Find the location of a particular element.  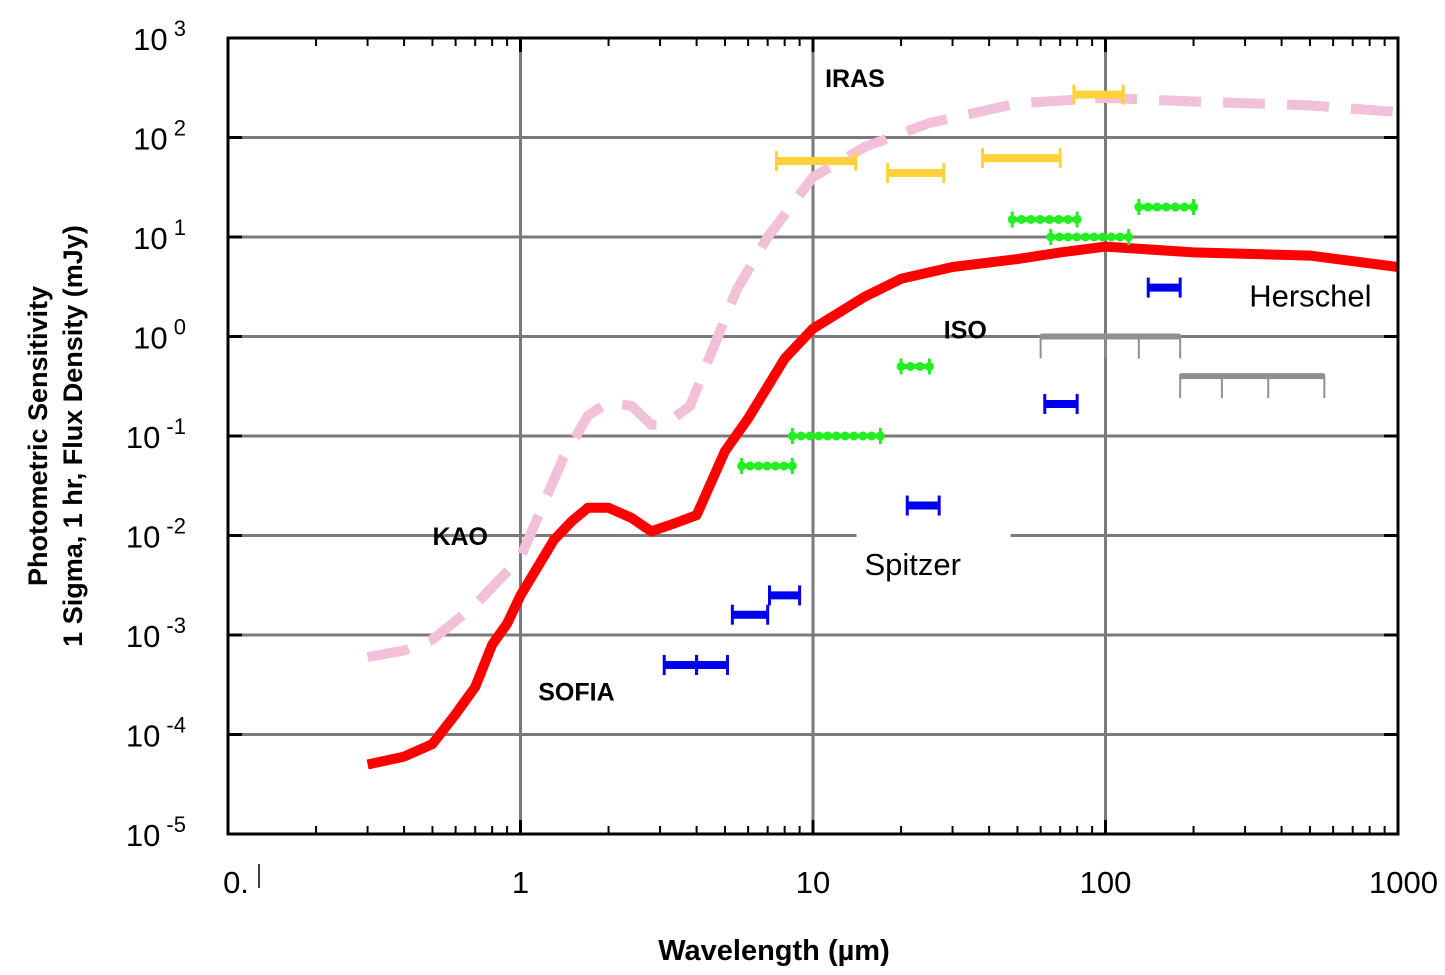

y-tick-label: 10 -3 is located at coordinates (156, 633).